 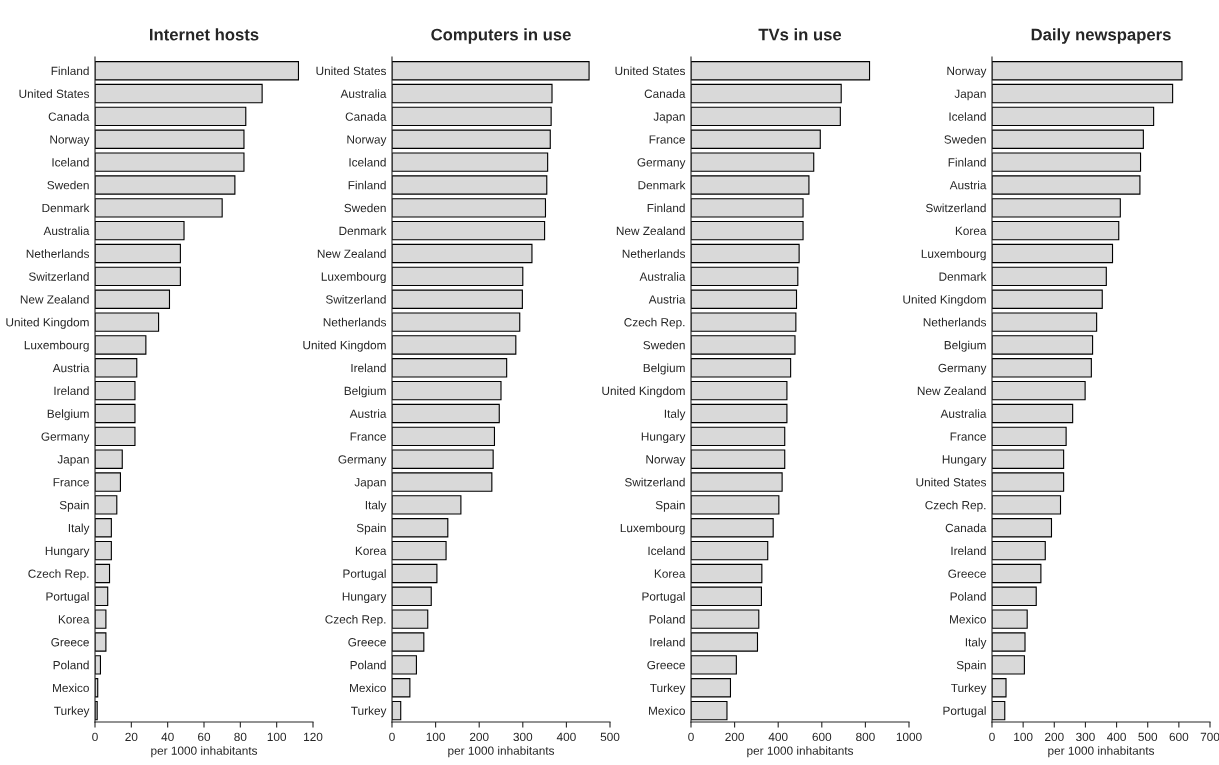 What do you see at coordinates (501, 36) in the screenshot?
I see `chart-title: Computers in use` at bounding box center [501, 36].